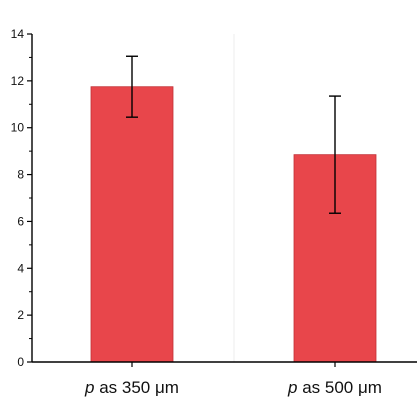 The width and height of the screenshot is (417, 417). I want to click on y-tick-label: 2, so click(20, 315).